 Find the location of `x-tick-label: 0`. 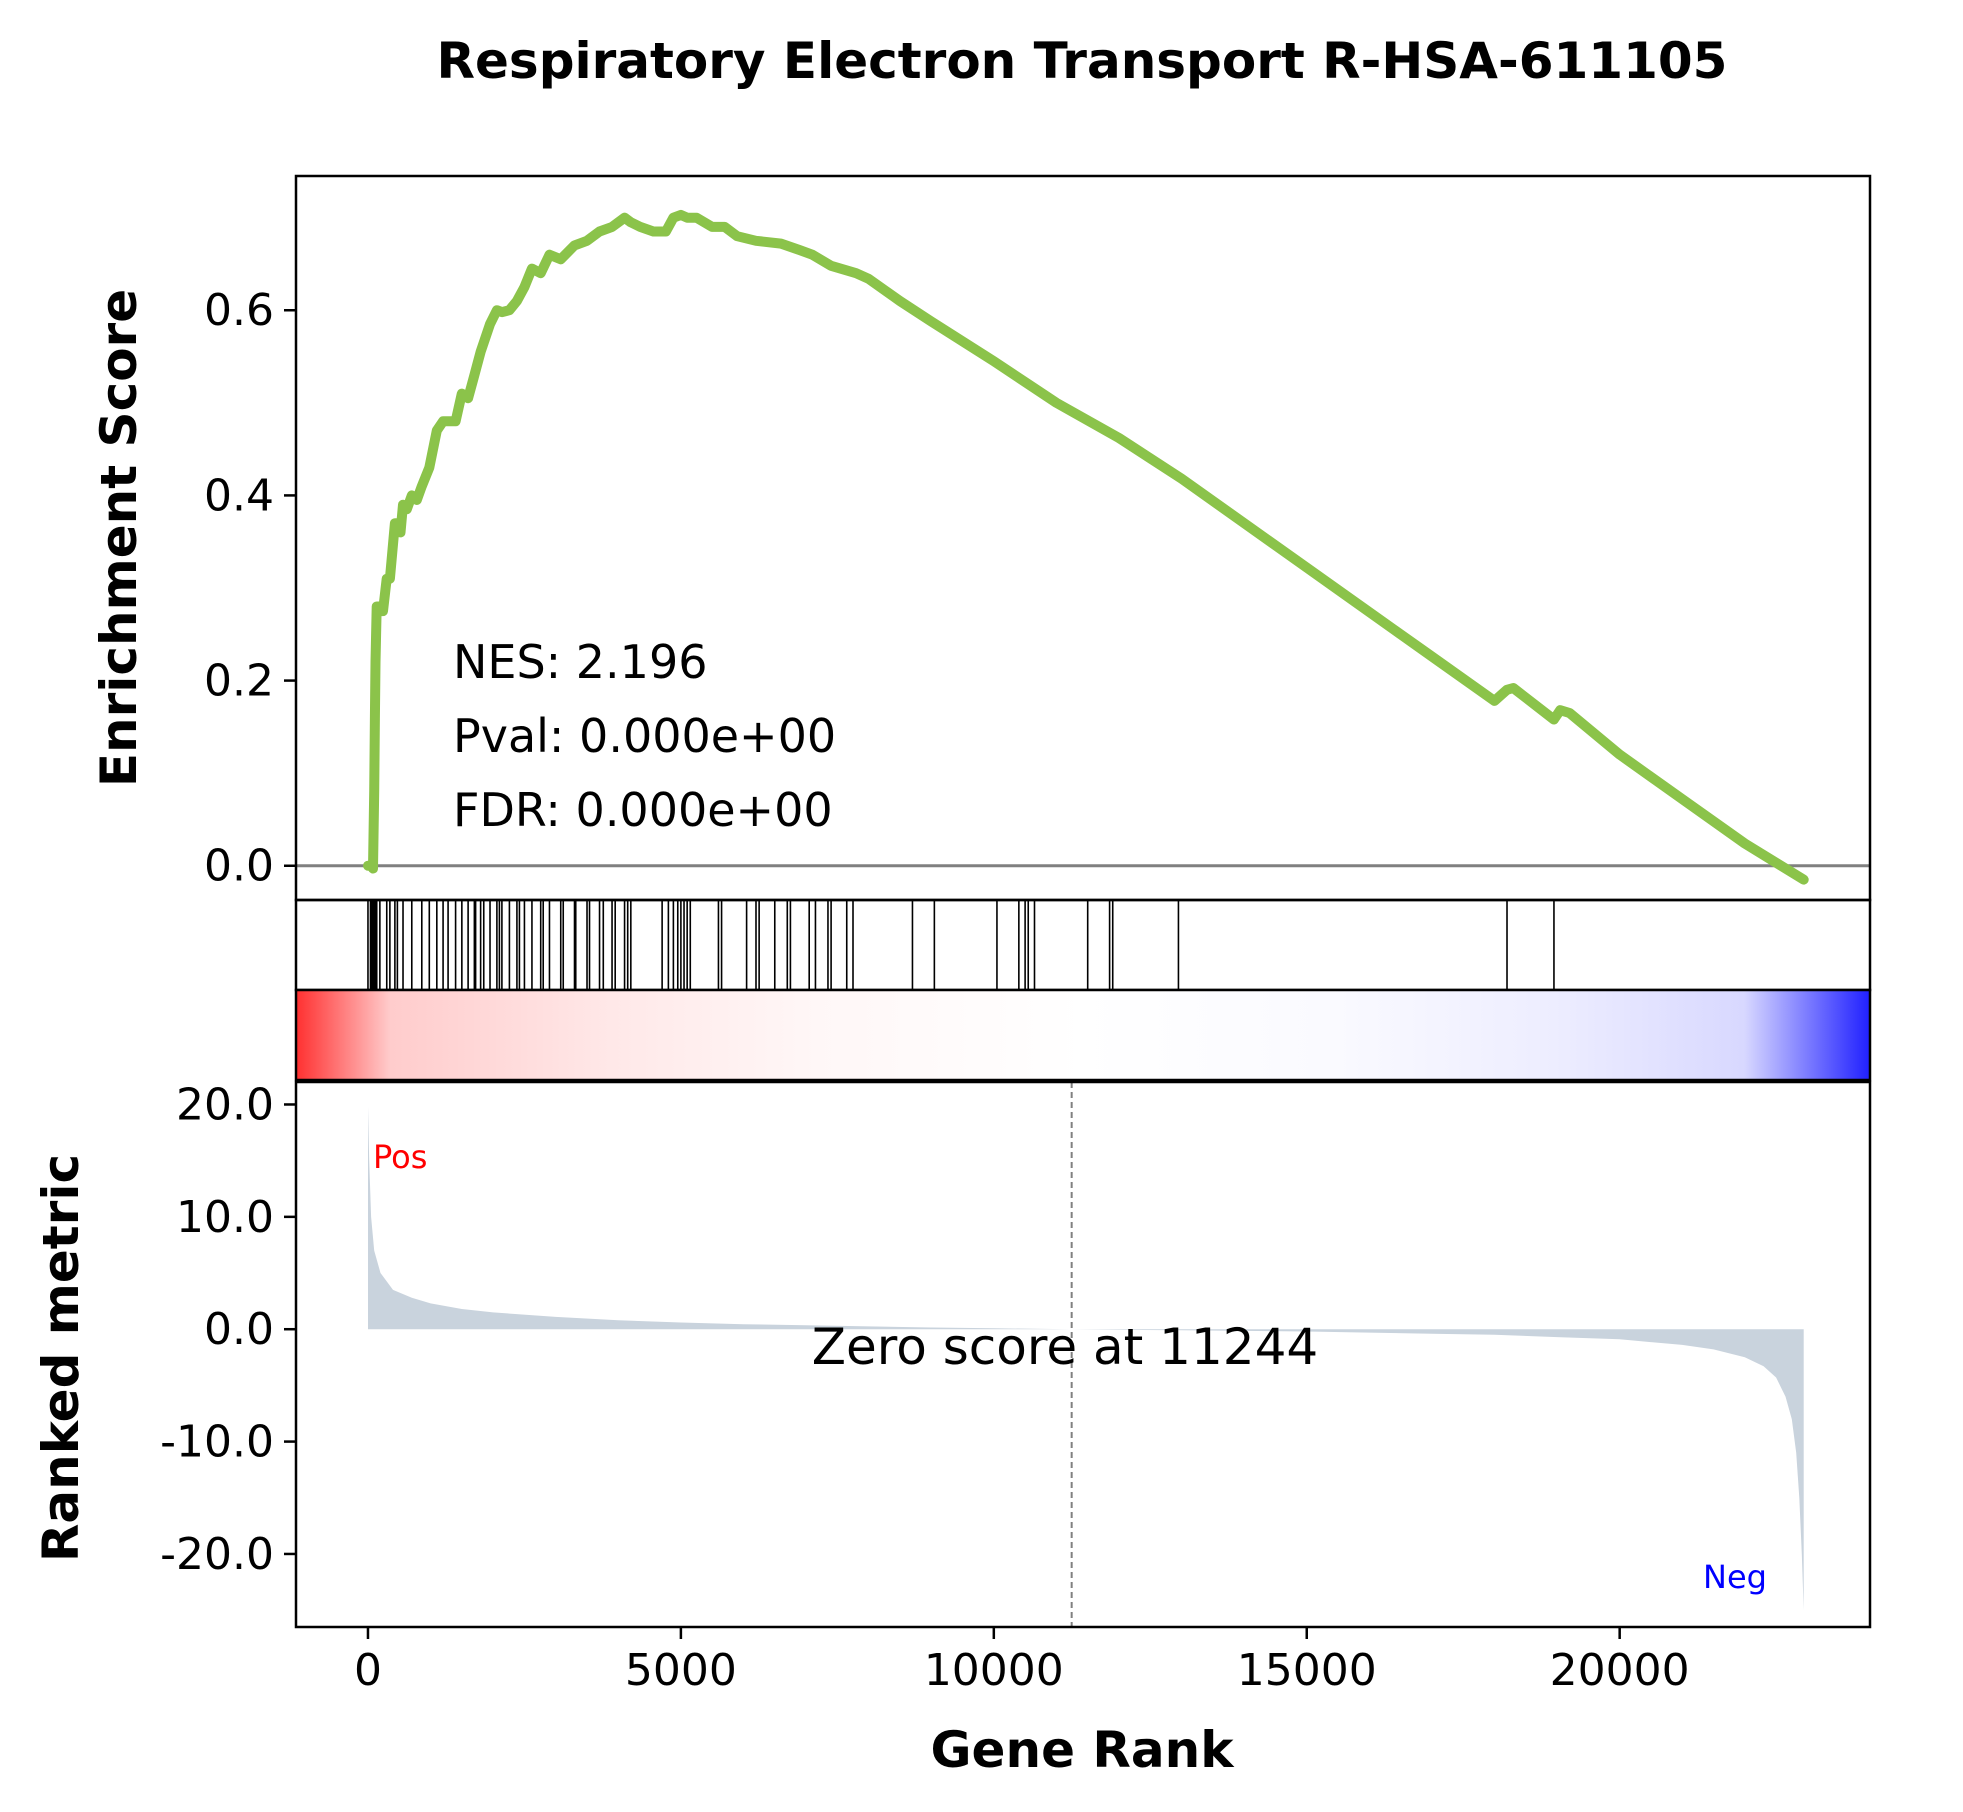

x-tick-label: 0 is located at coordinates (368, 1670).